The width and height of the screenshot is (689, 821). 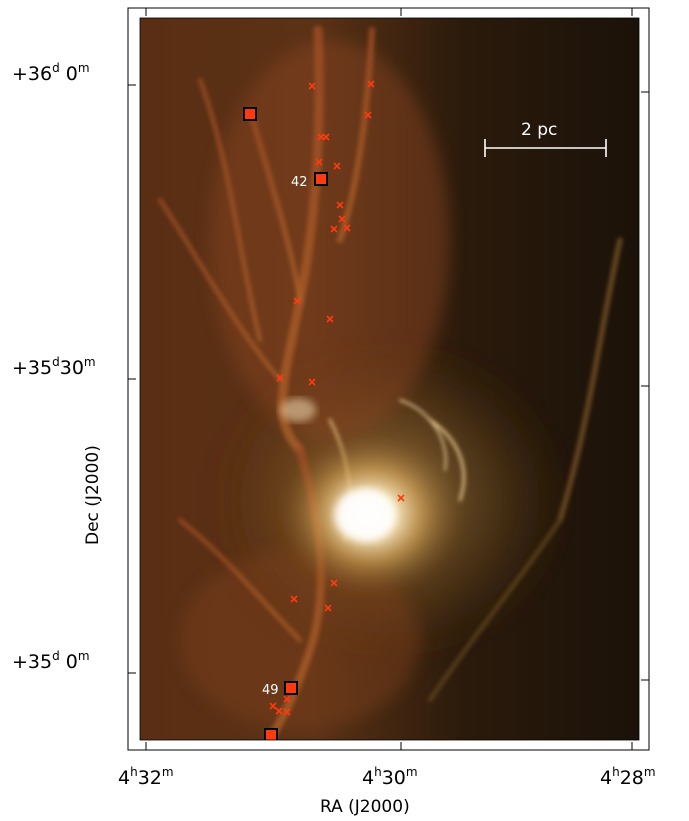 I want to click on source-label-42: 42, so click(x=299, y=182).